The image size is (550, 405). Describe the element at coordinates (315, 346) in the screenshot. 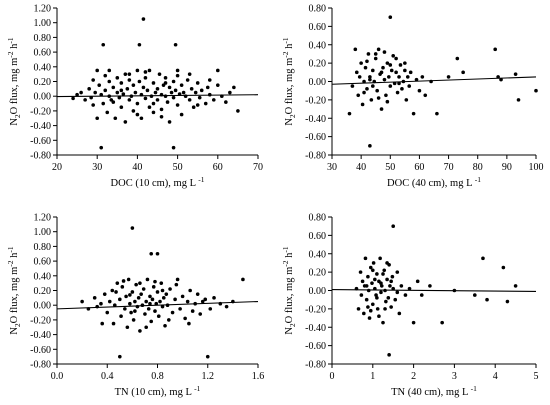

I see `y-tick-label: -0.60` at that location.